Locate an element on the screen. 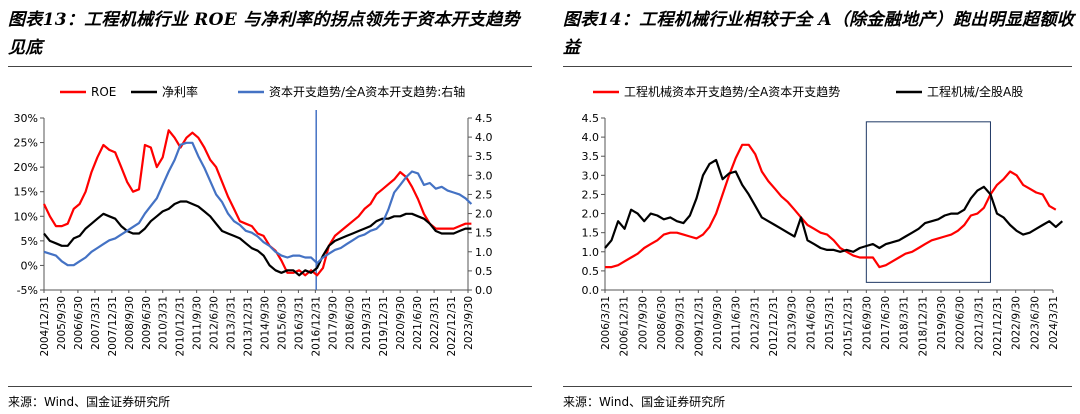 The width and height of the screenshot is (1080, 414). x-tick-label: 2013/9/30 is located at coordinates (793, 323).